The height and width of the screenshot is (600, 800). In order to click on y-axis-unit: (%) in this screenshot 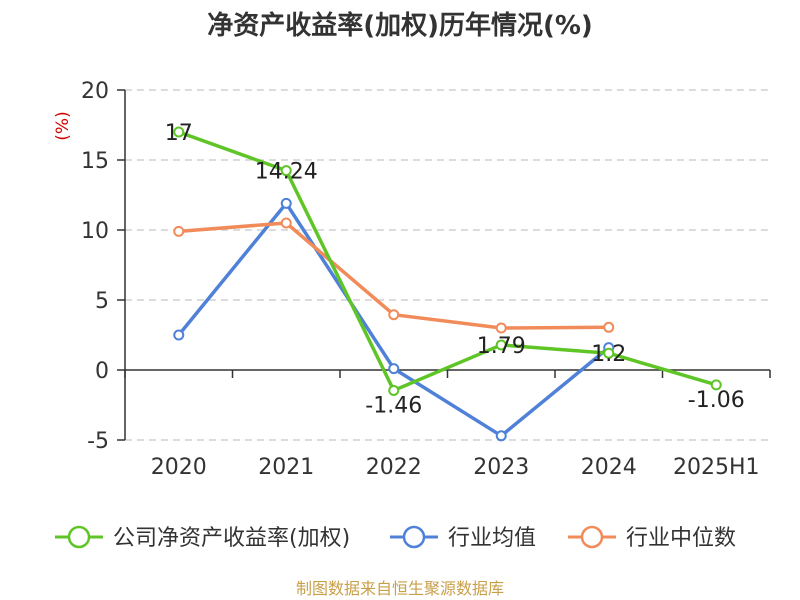, I will do `click(63, 125)`.